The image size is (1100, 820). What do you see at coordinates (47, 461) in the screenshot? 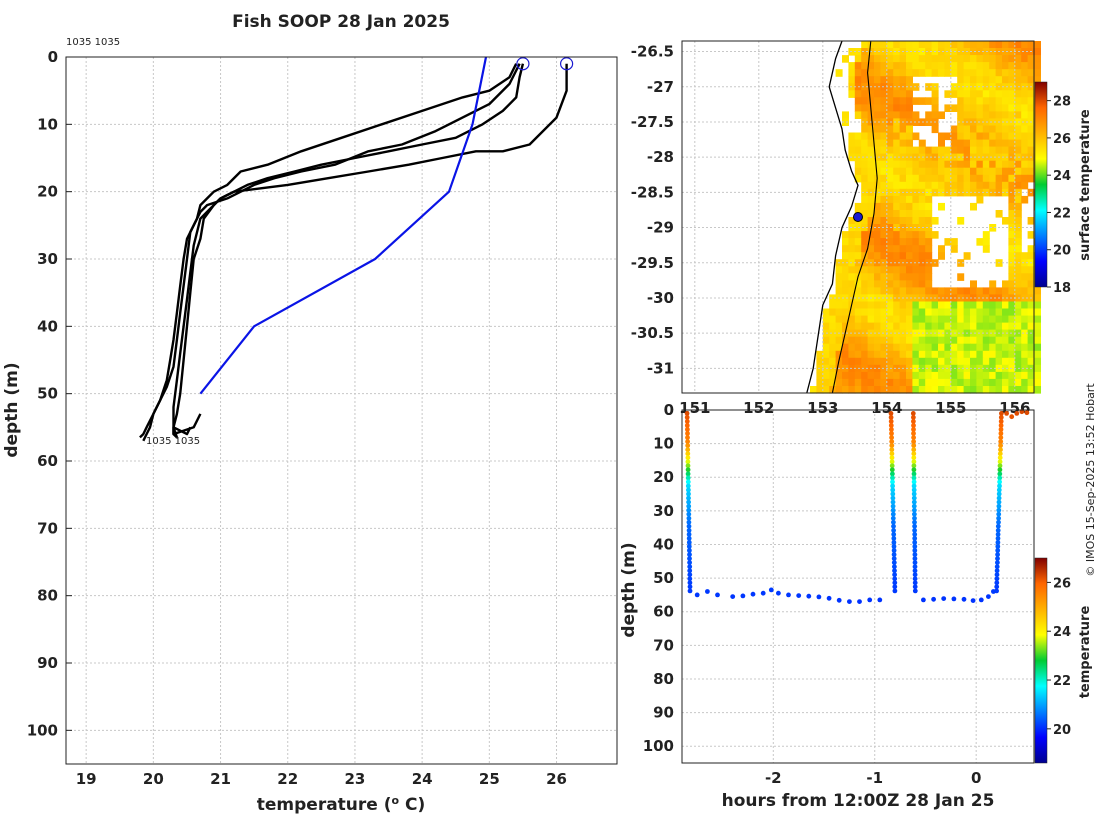
I see `profile-y-tick-label: 60` at bounding box center [47, 461].